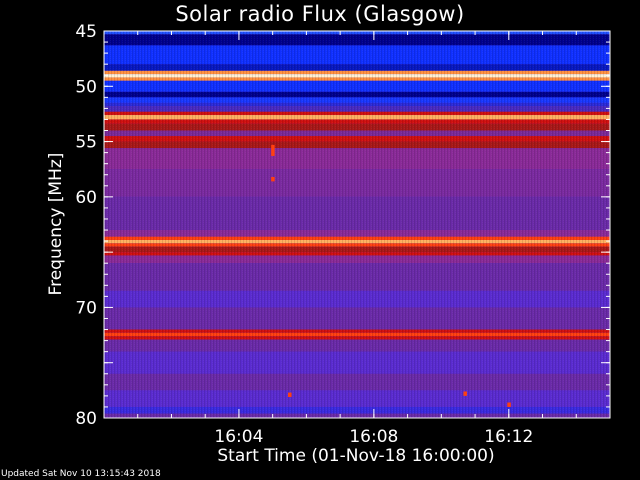  What do you see at coordinates (238, 437) in the screenshot?
I see `x-tick-label: 16:04` at bounding box center [238, 437].